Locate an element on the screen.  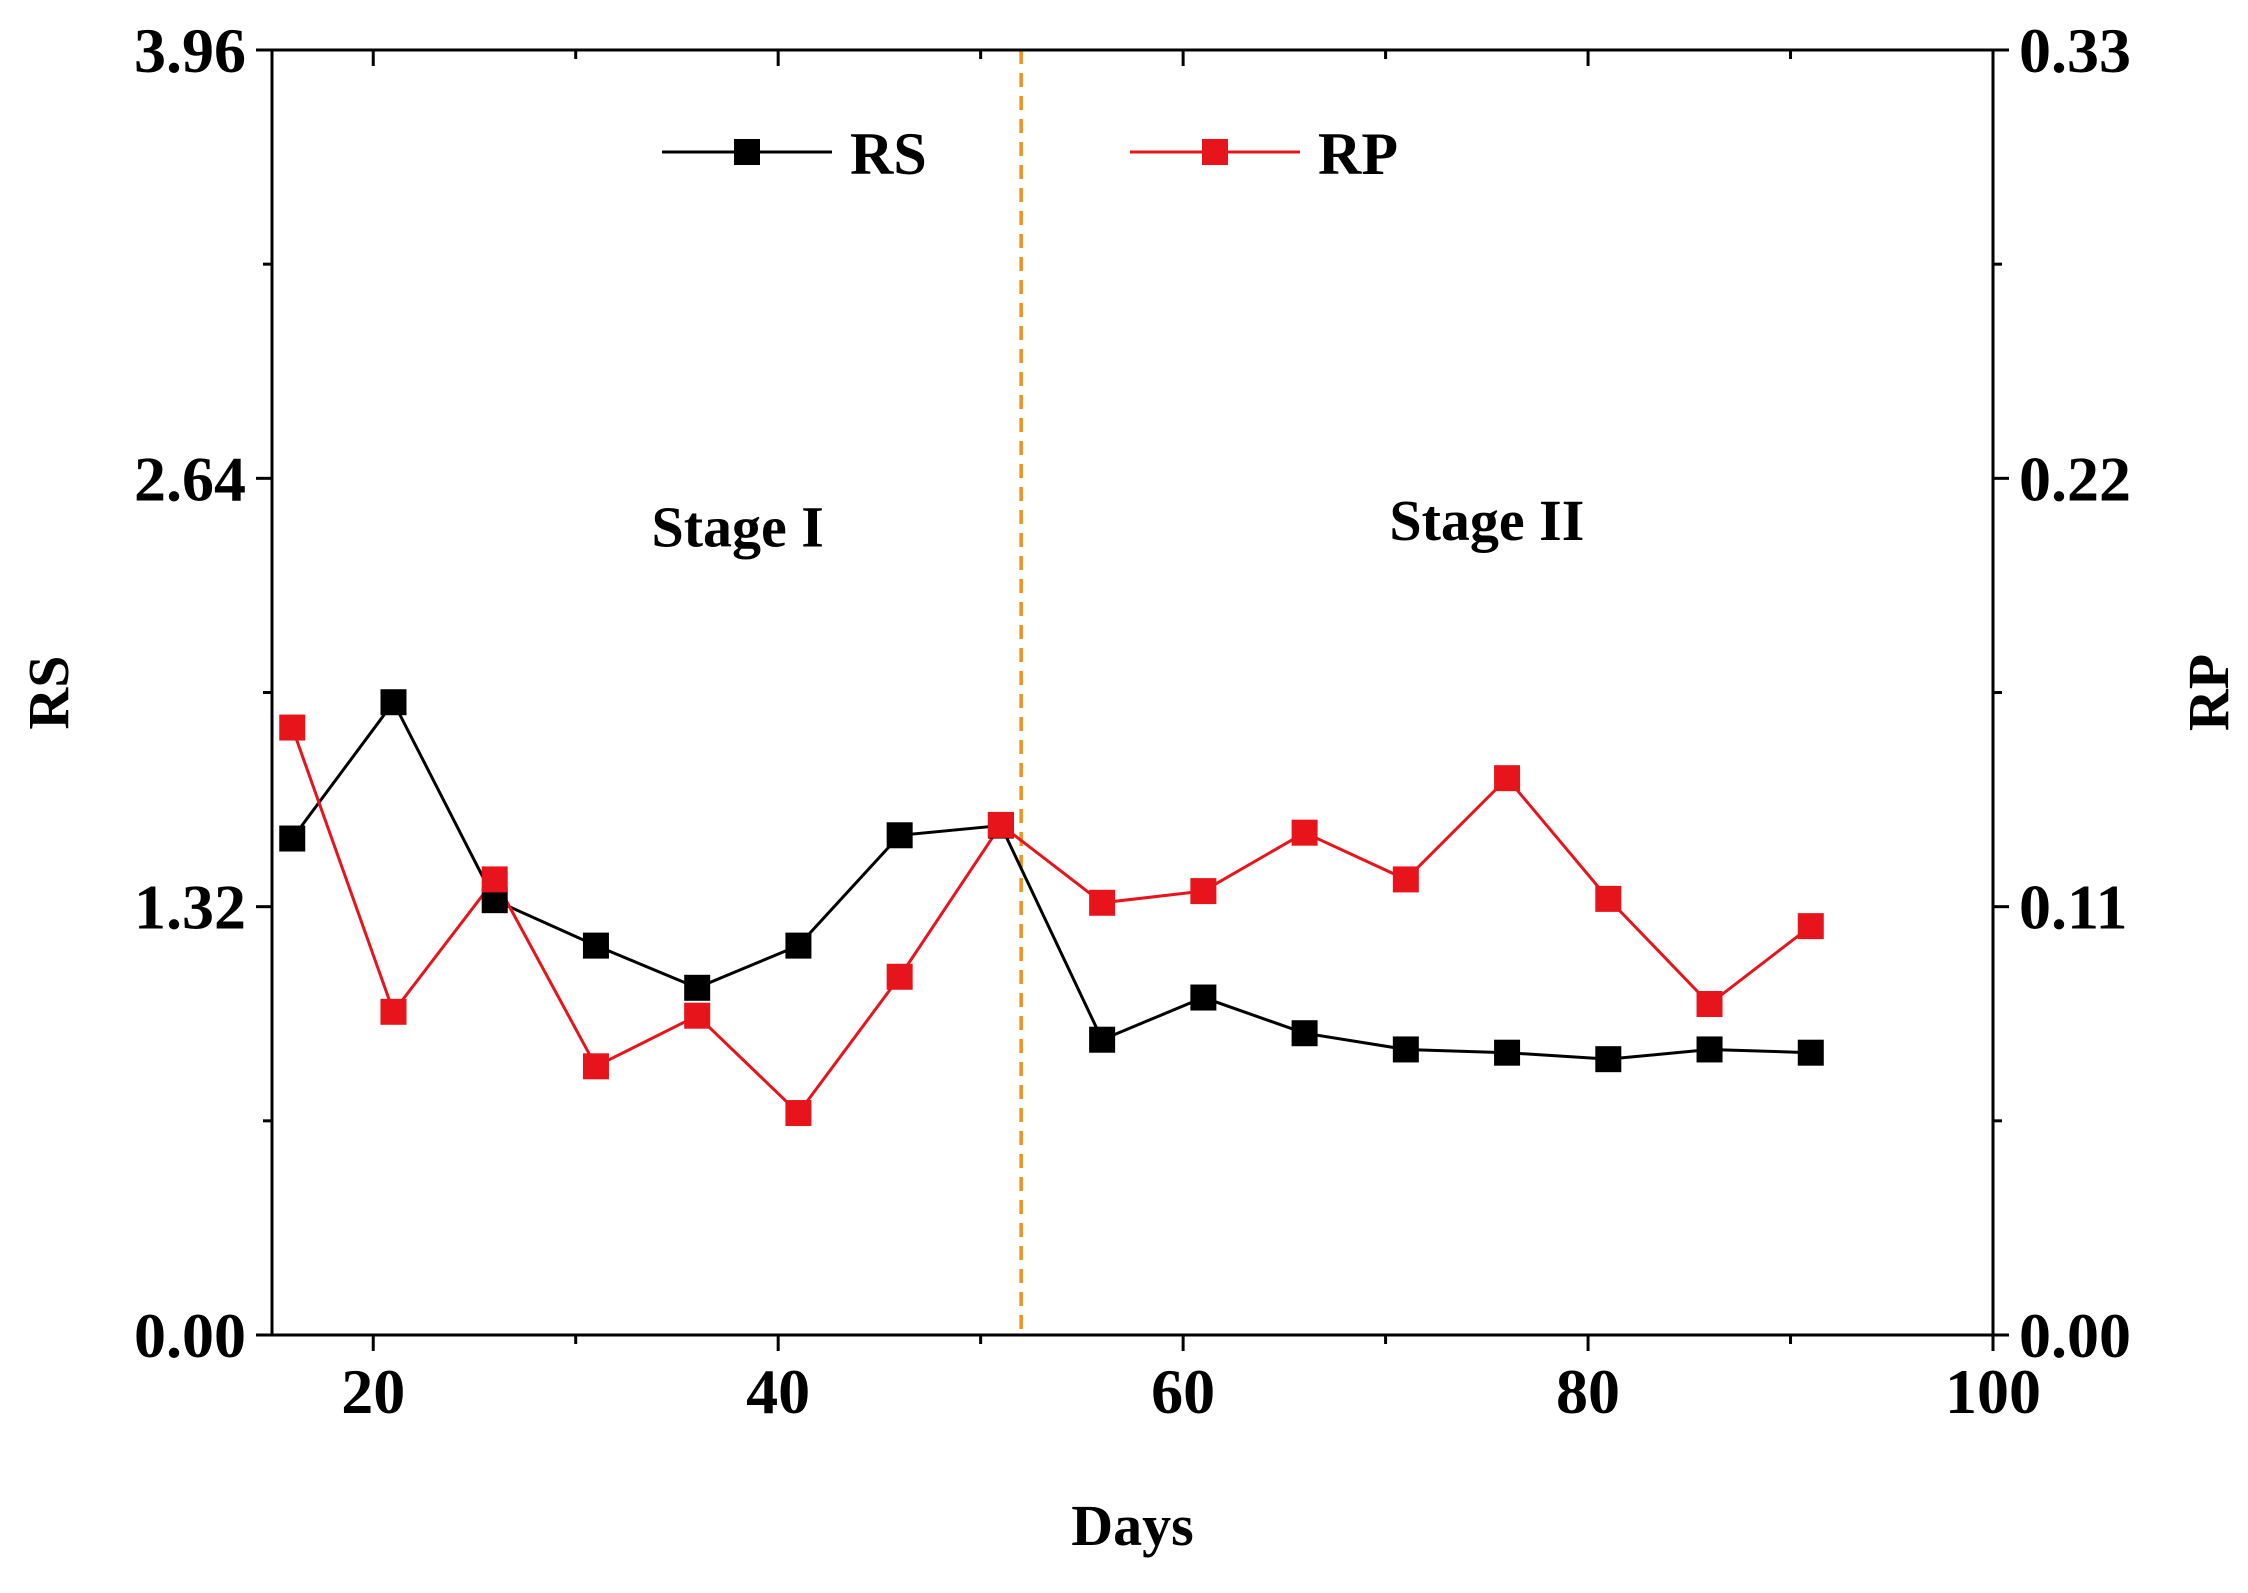
x-tick-label: 20 is located at coordinates (373, 1391).